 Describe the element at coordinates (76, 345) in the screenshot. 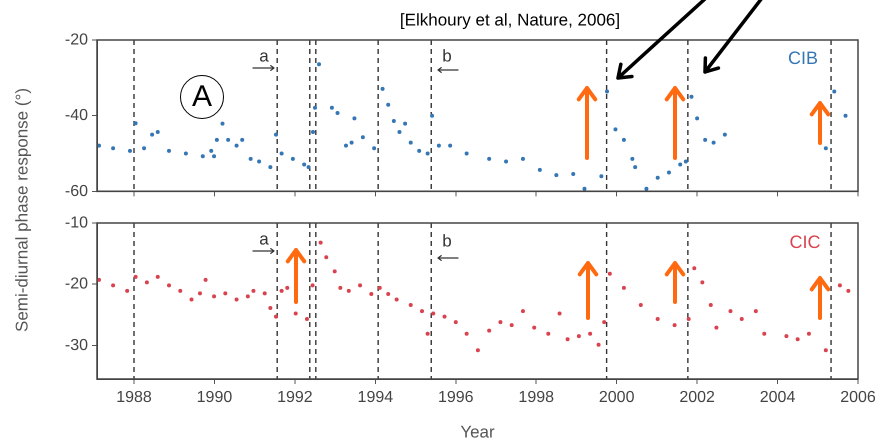

I see `y-tick-label: -30` at that location.